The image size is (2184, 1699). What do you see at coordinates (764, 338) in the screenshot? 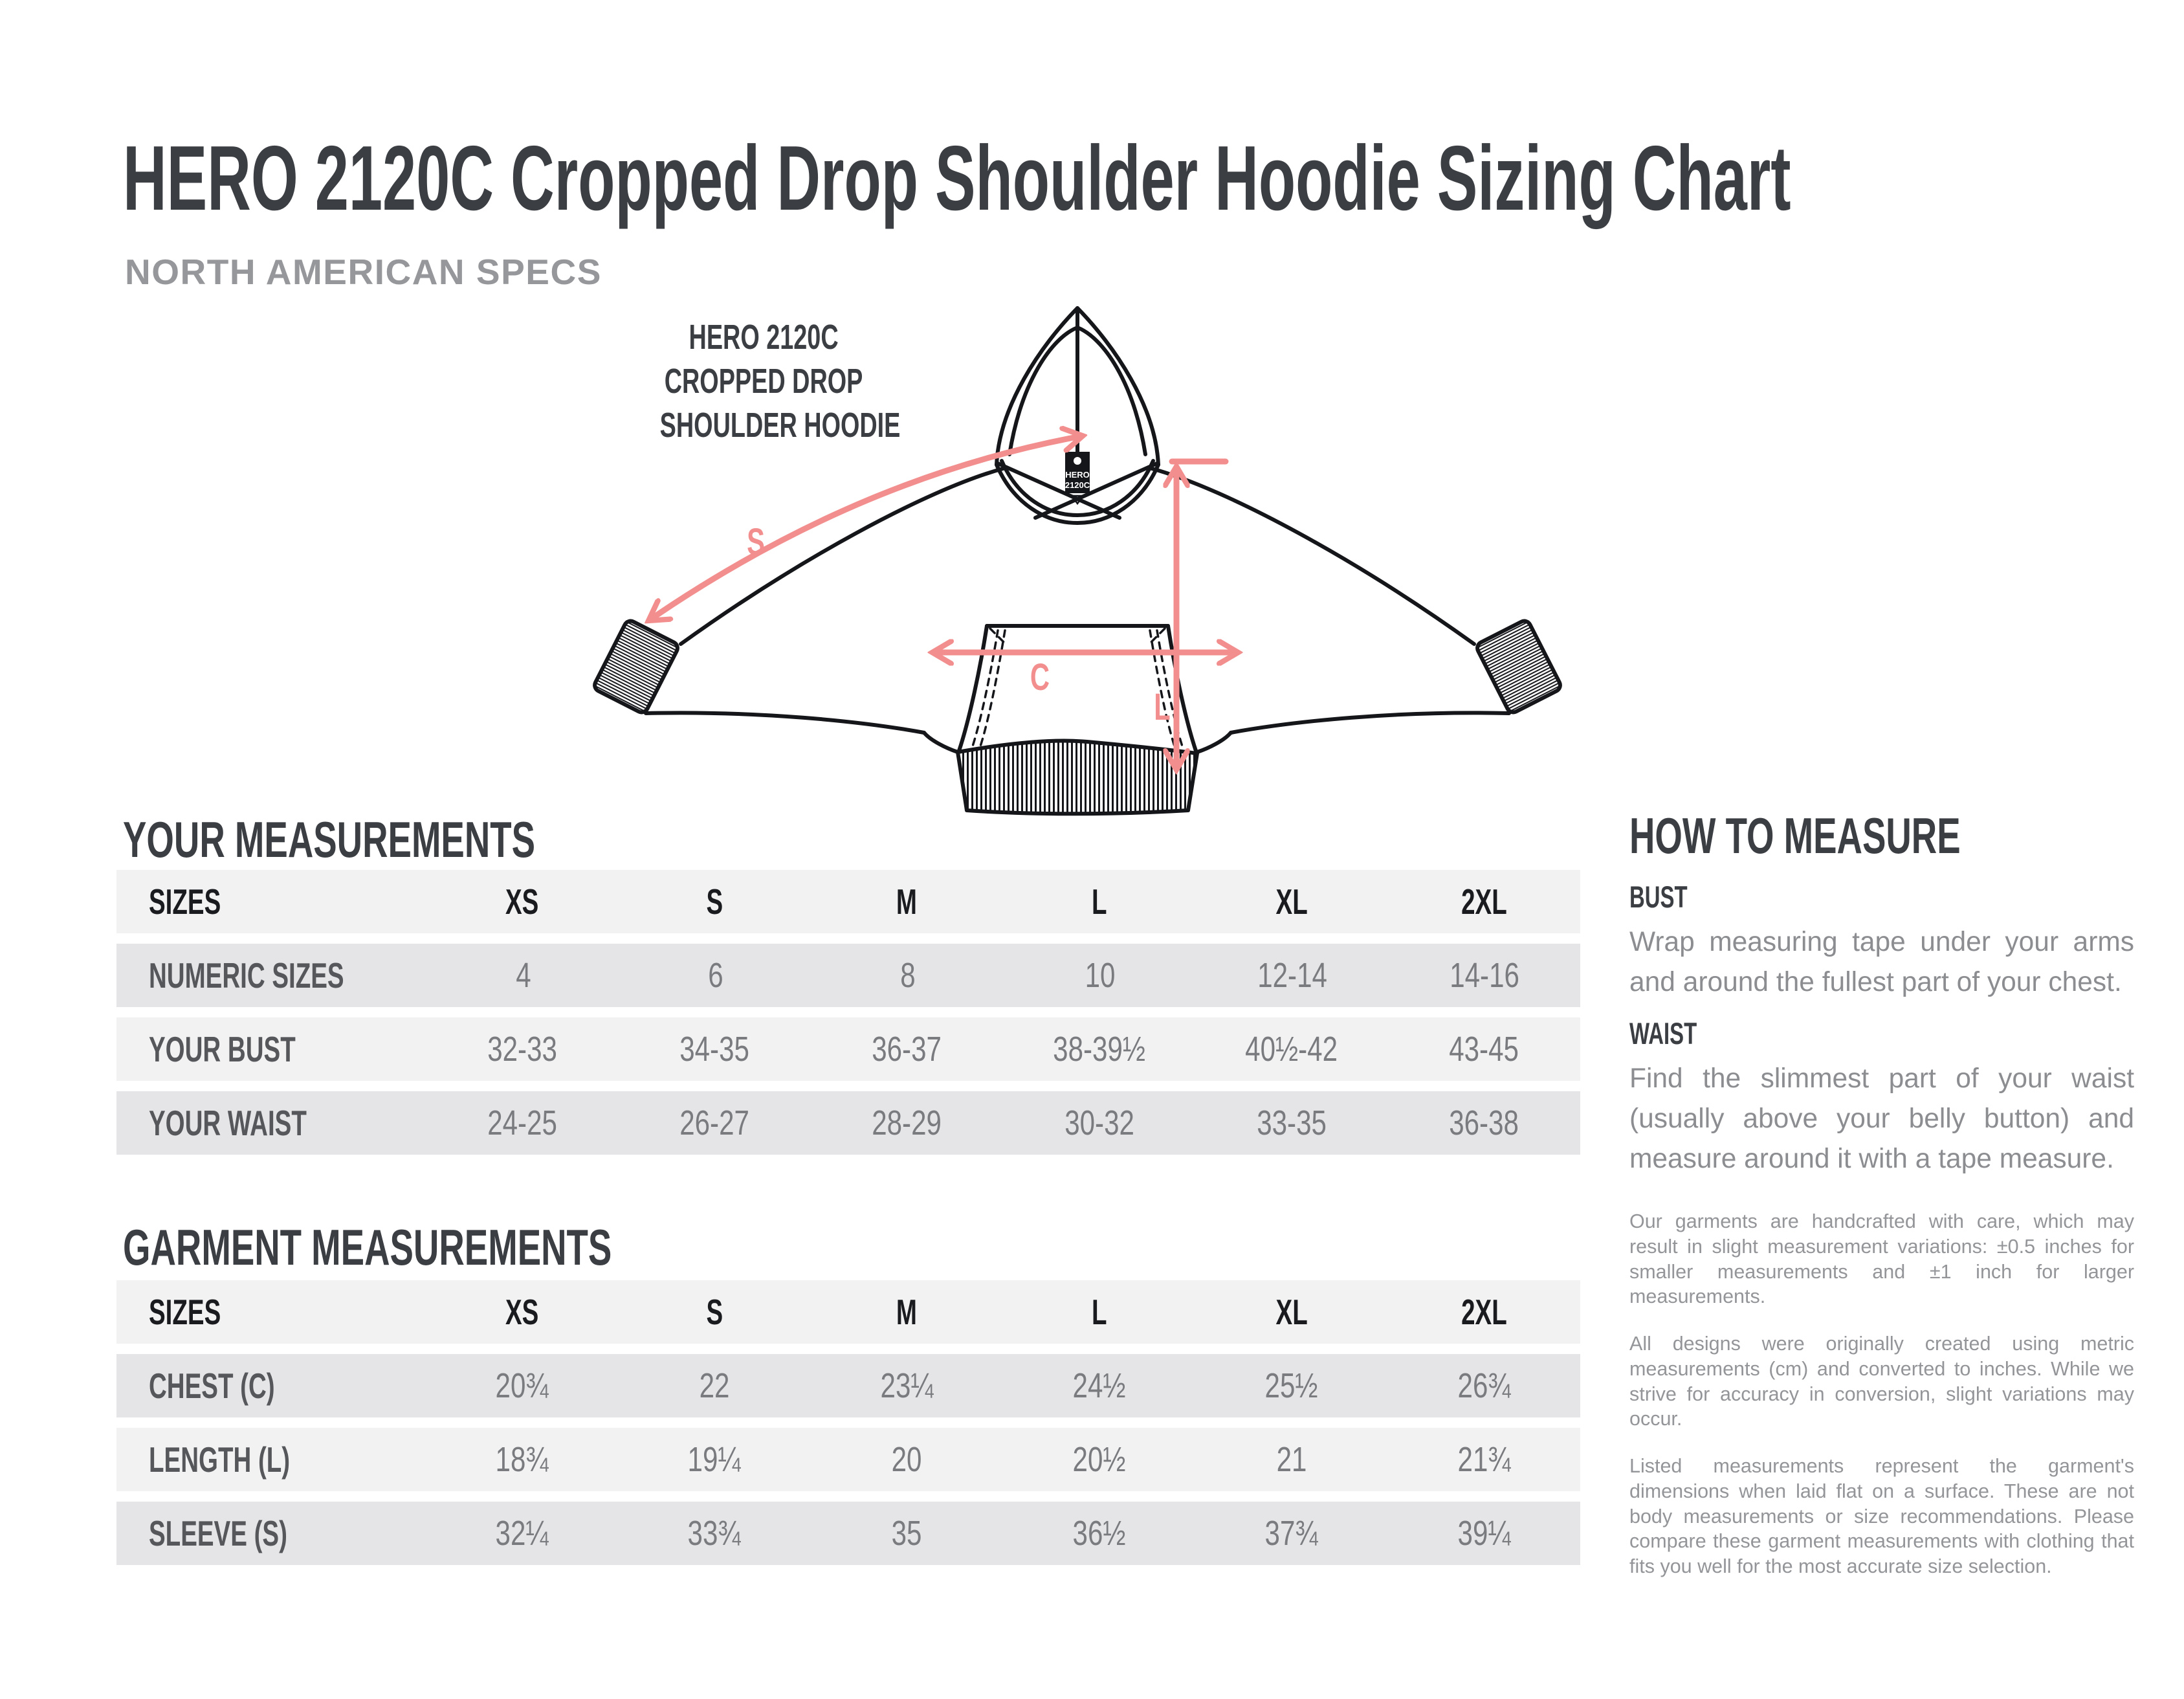
I see `diagram-title-line: HERO 2120C` at bounding box center [764, 338].